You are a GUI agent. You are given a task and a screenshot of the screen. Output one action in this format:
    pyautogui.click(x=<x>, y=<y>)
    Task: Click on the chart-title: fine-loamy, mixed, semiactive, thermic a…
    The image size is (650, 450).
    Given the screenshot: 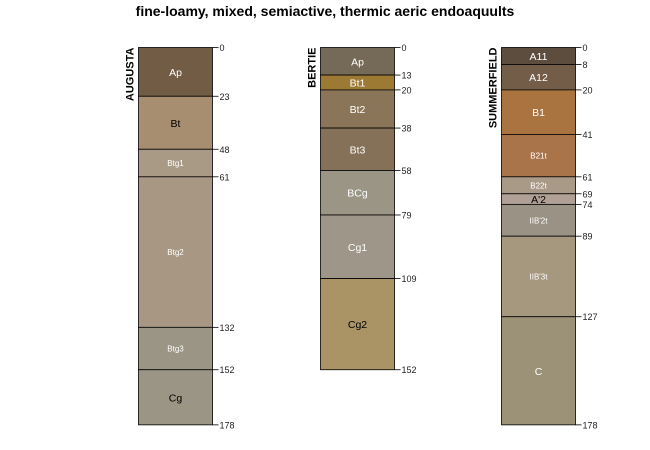 What is the action you would take?
    pyautogui.click(x=325, y=11)
    